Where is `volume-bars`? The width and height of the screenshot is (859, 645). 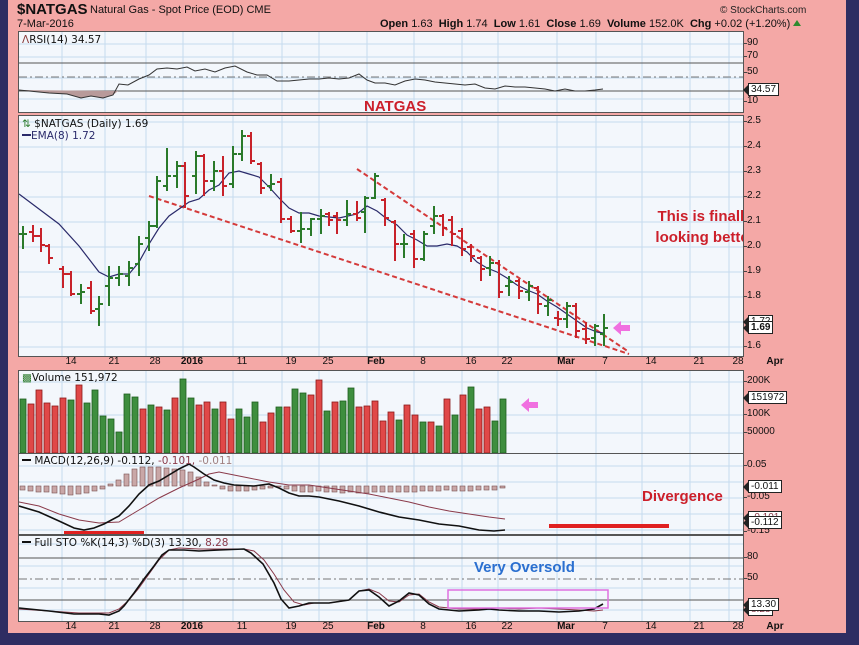
volume-bars is located at coordinates (263, 415).